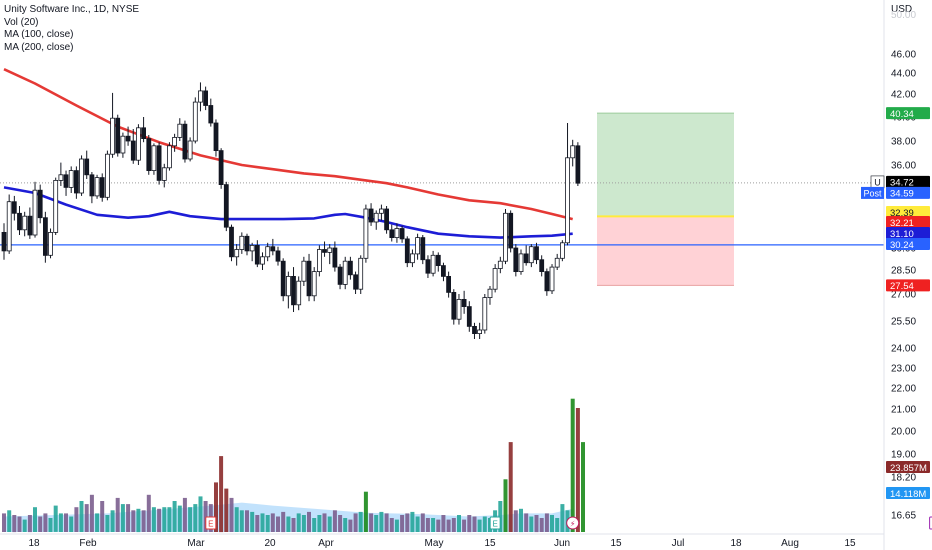 This screenshot has width=932, height=550. What do you see at coordinates (562, 543) in the screenshot?
I see `time-tick-label: Jun` at bounding box center [562, 543].